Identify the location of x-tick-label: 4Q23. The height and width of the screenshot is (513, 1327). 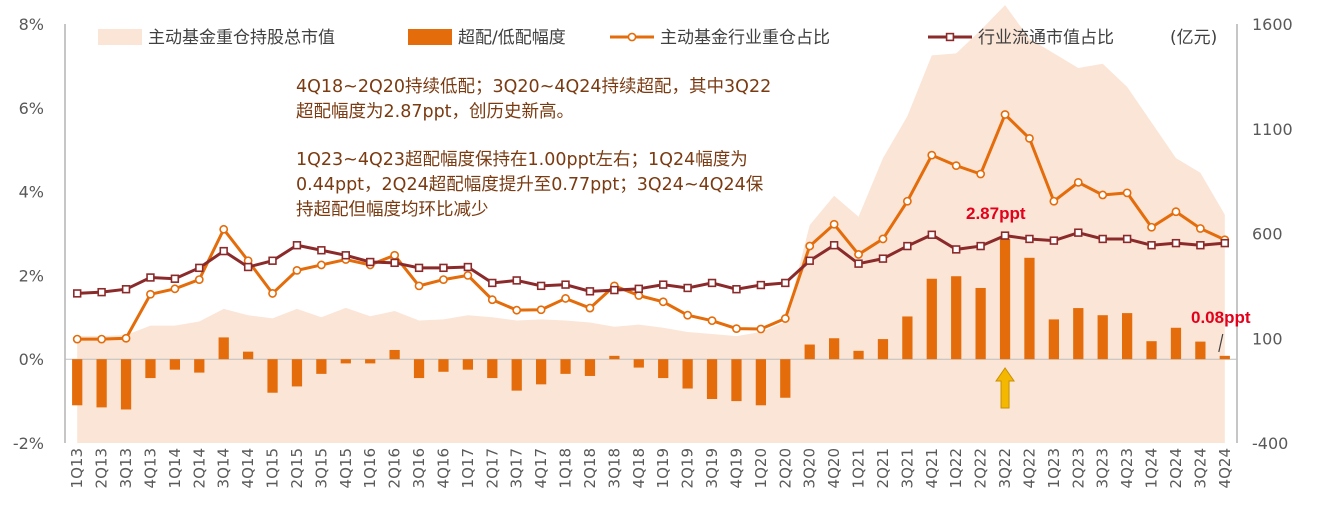
(1127, 468).